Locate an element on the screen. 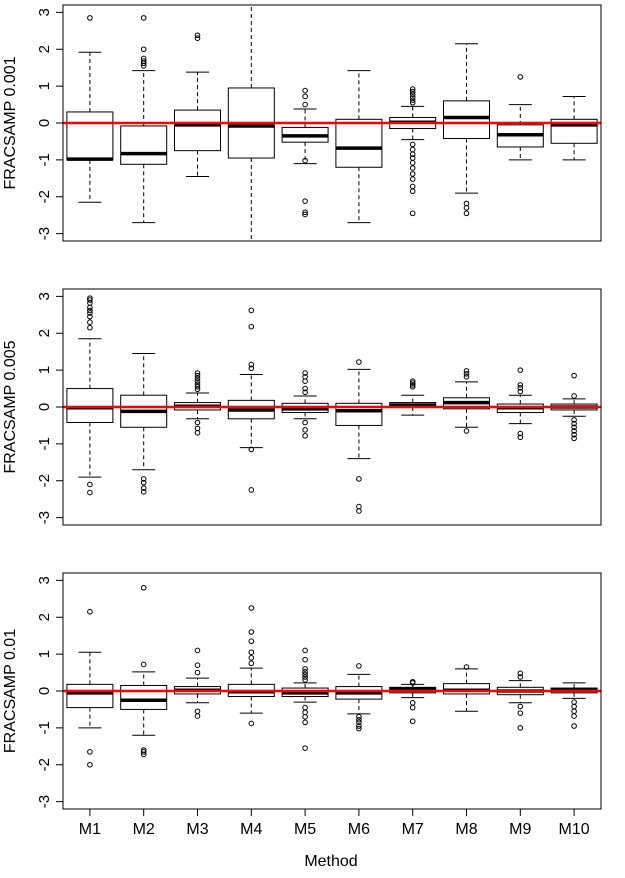 This screenshot has height=878, width=625. x-tick-label: M6 is located at coordinates (359, 829).